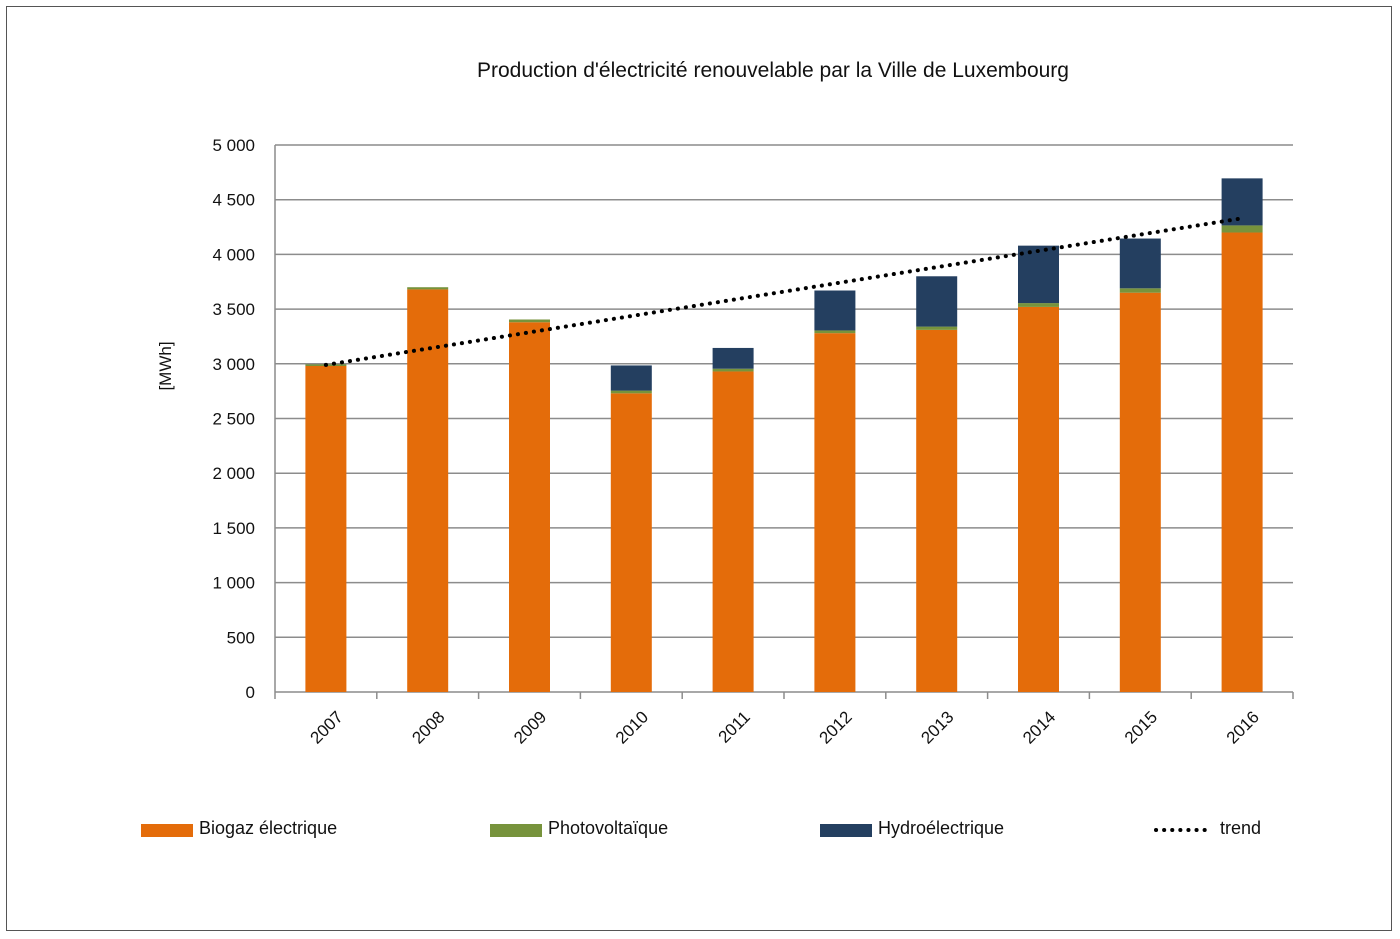 The image size is (1400, 939). Describe the element at coordinates (327, 727) in the screenshot. I see `x-tick-label: 2007` at that location.